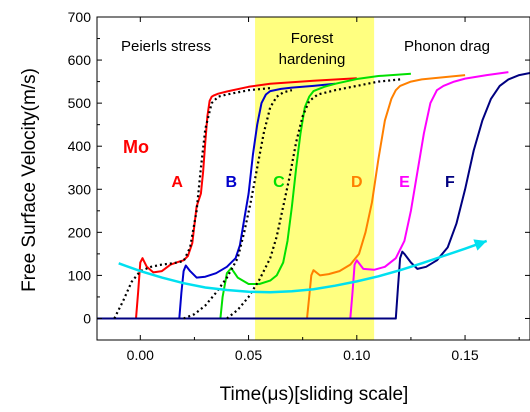 The width and height of the screenshot is (530, 412). I want to click on x-tick-label: 0.10, so click(356, 355).